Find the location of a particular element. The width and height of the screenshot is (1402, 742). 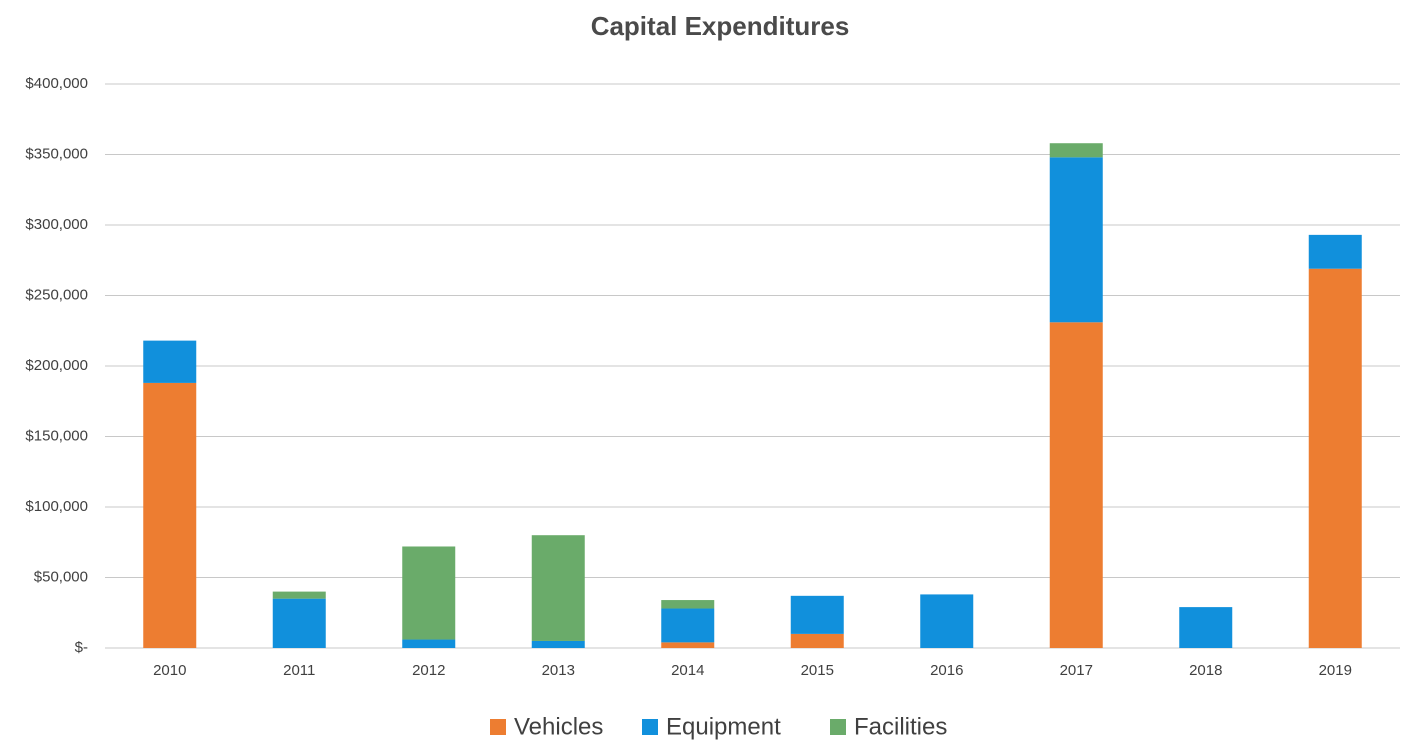

legend-label: Equipment is located at coordinates (723, 726).